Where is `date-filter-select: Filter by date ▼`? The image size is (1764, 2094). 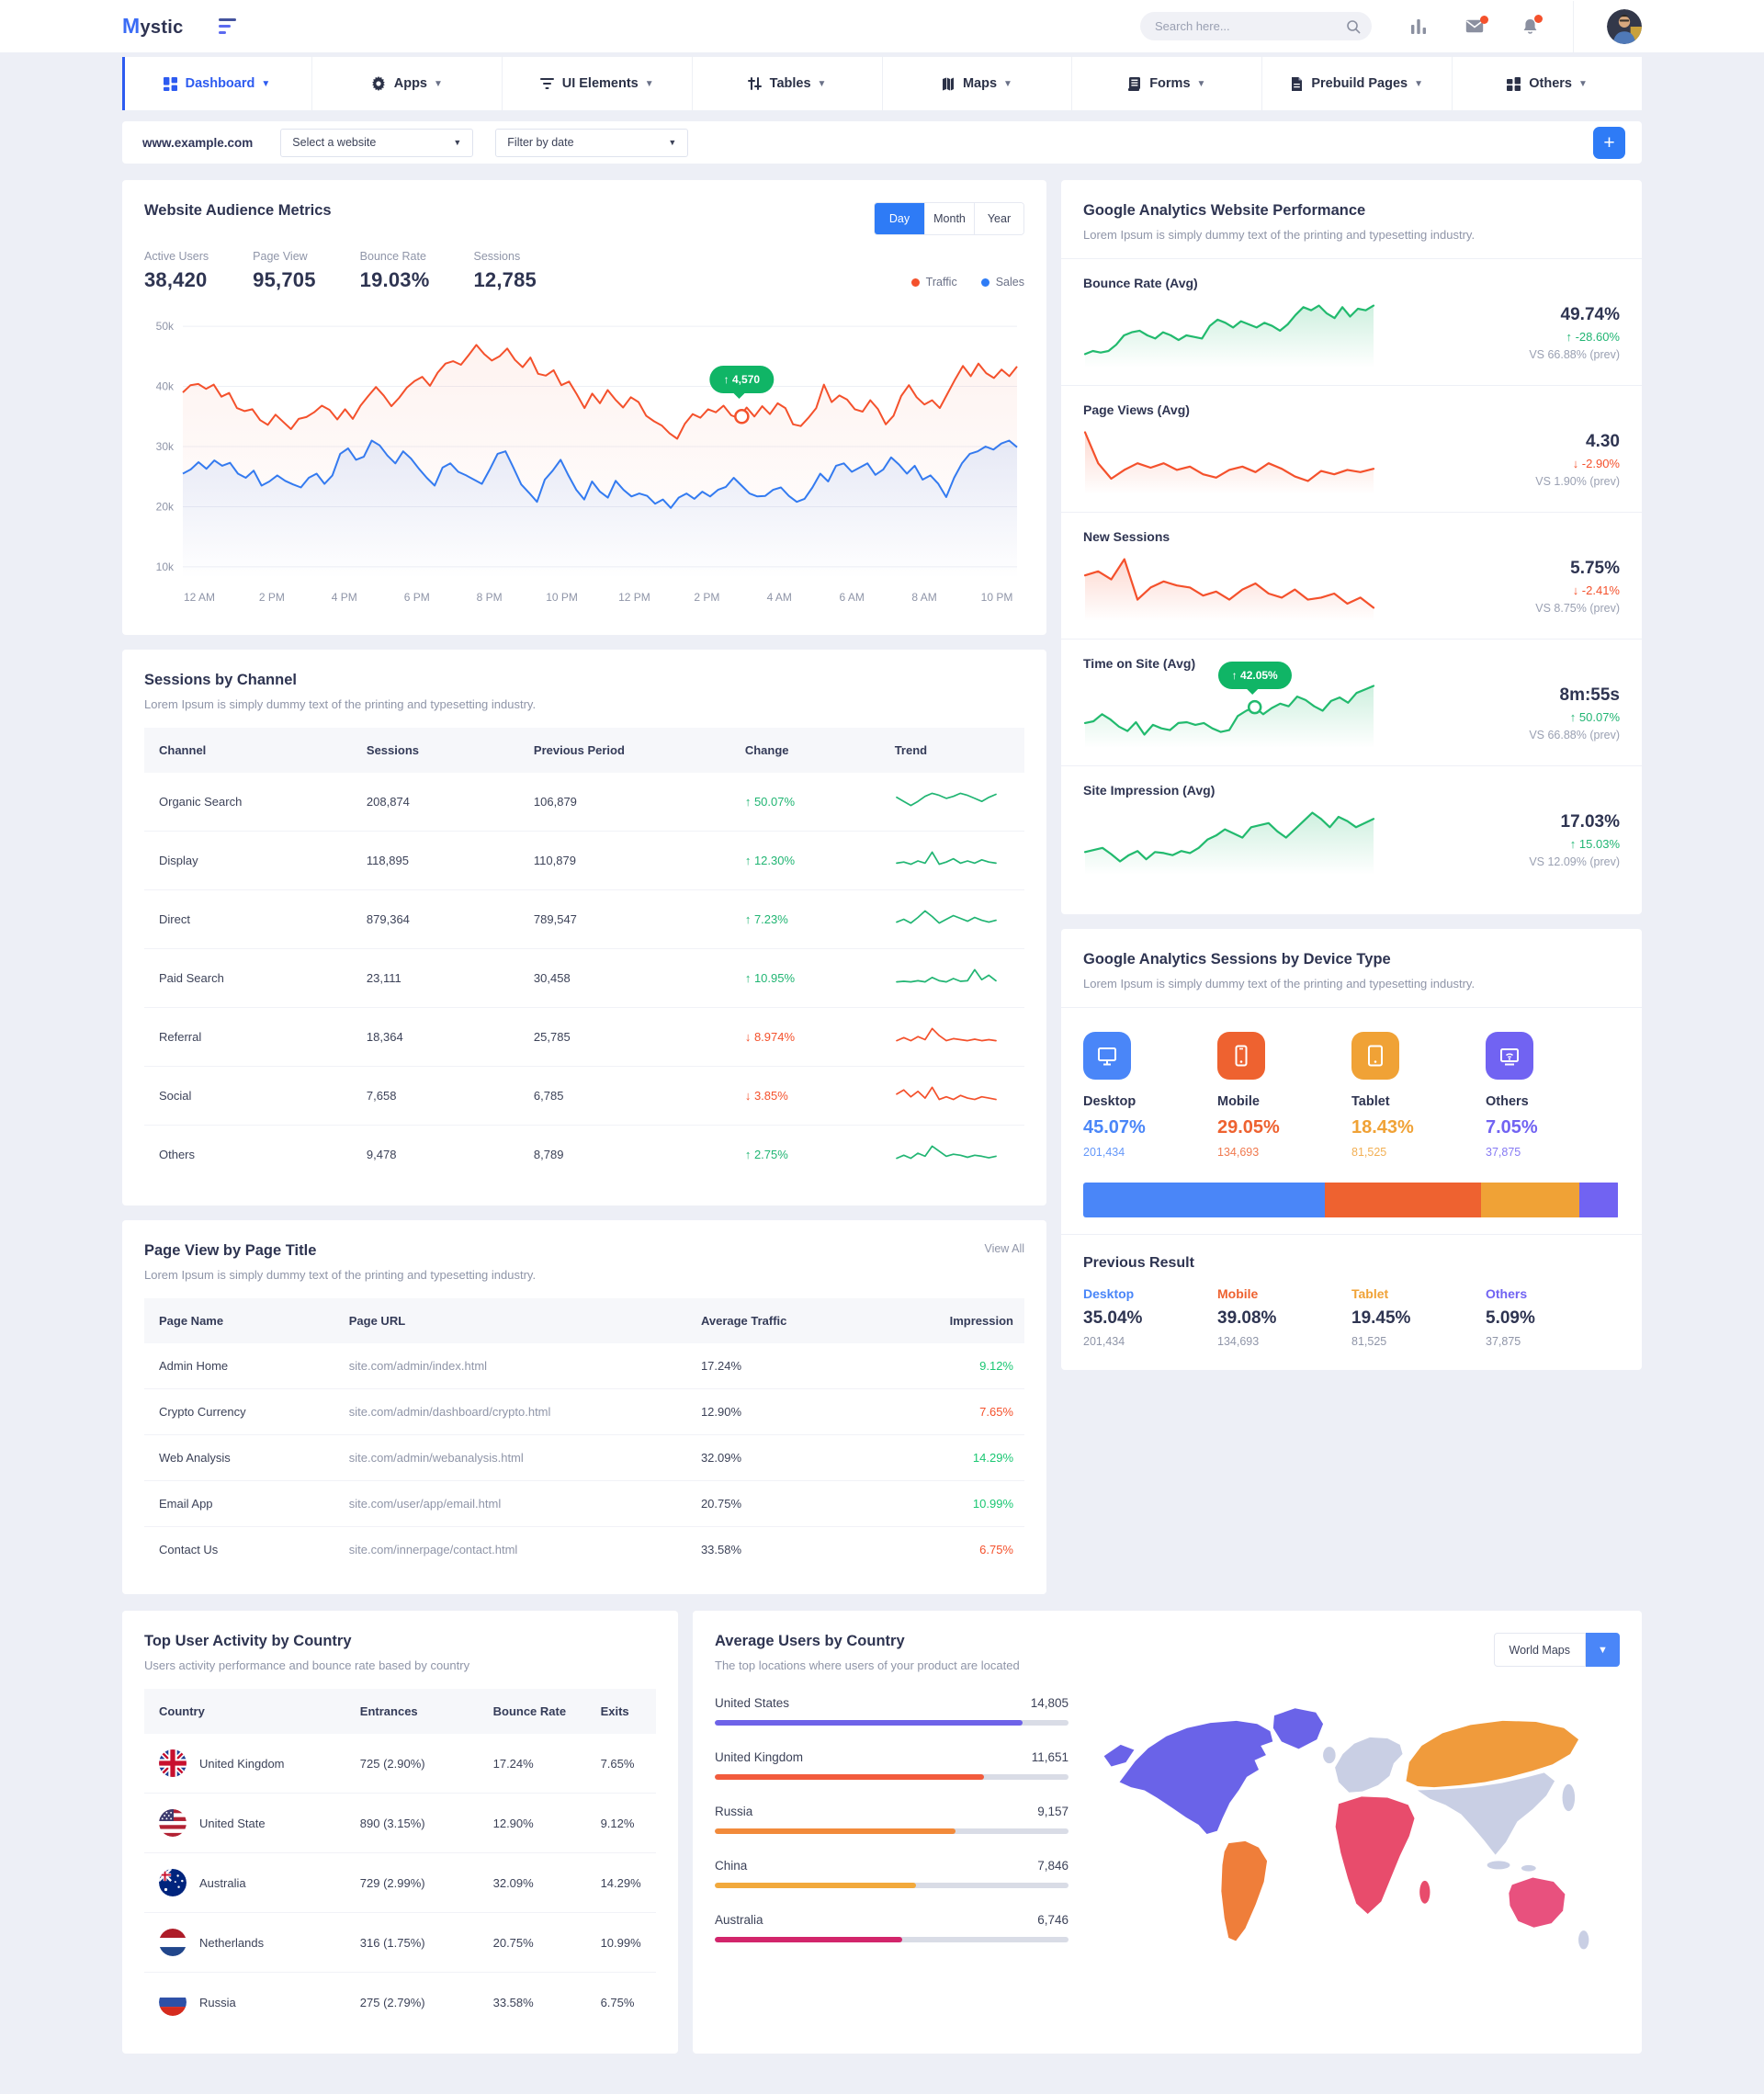
date-filter-select: Filter by date ▼ is located at coordinates (592, 143).